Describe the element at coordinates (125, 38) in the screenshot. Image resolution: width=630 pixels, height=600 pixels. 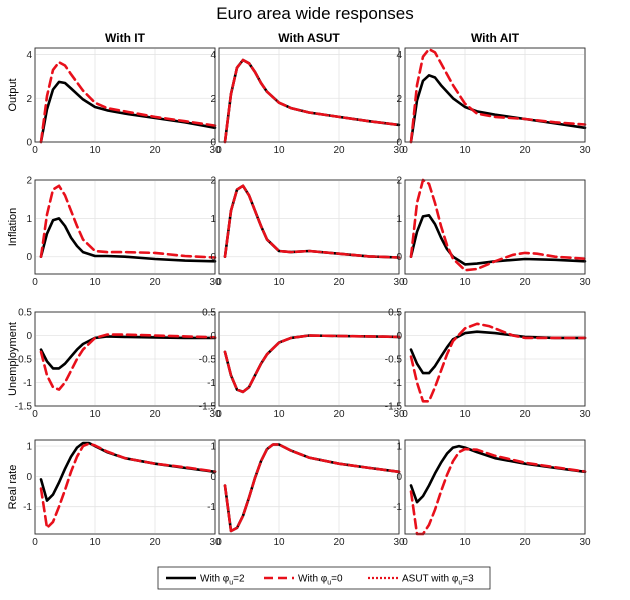
I see `column-title: With IT` at that location.